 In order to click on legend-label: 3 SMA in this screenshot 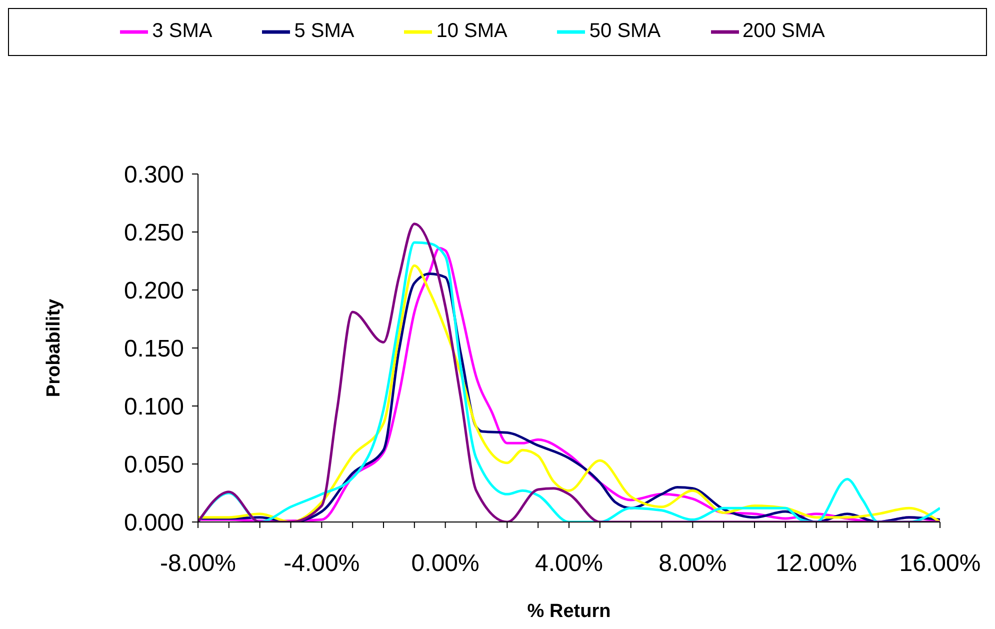, I will do `click(182, 31)`.